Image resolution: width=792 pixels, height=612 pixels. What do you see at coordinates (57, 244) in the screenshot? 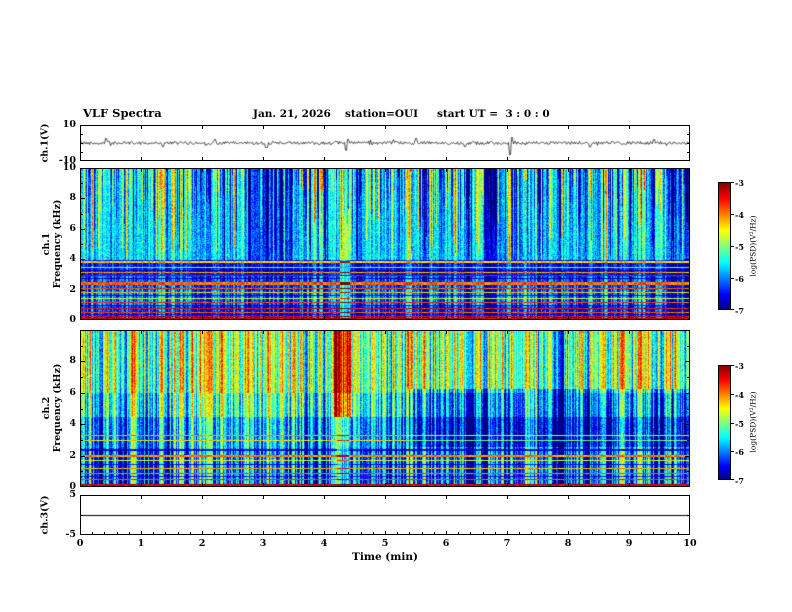
I see `ch1-frequency-axis-label-line2: Frequency (kHz)` at bounding box center [57, 244].